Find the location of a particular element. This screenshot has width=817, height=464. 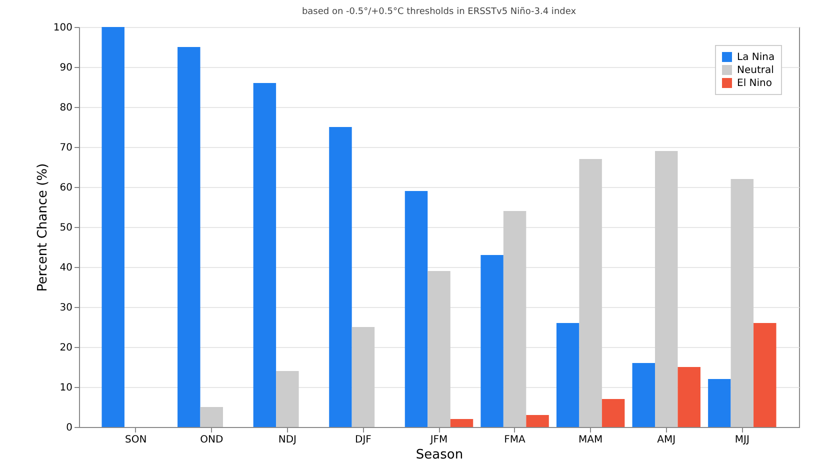

y-tick-label: 0 is located at coordinates (69, 428).